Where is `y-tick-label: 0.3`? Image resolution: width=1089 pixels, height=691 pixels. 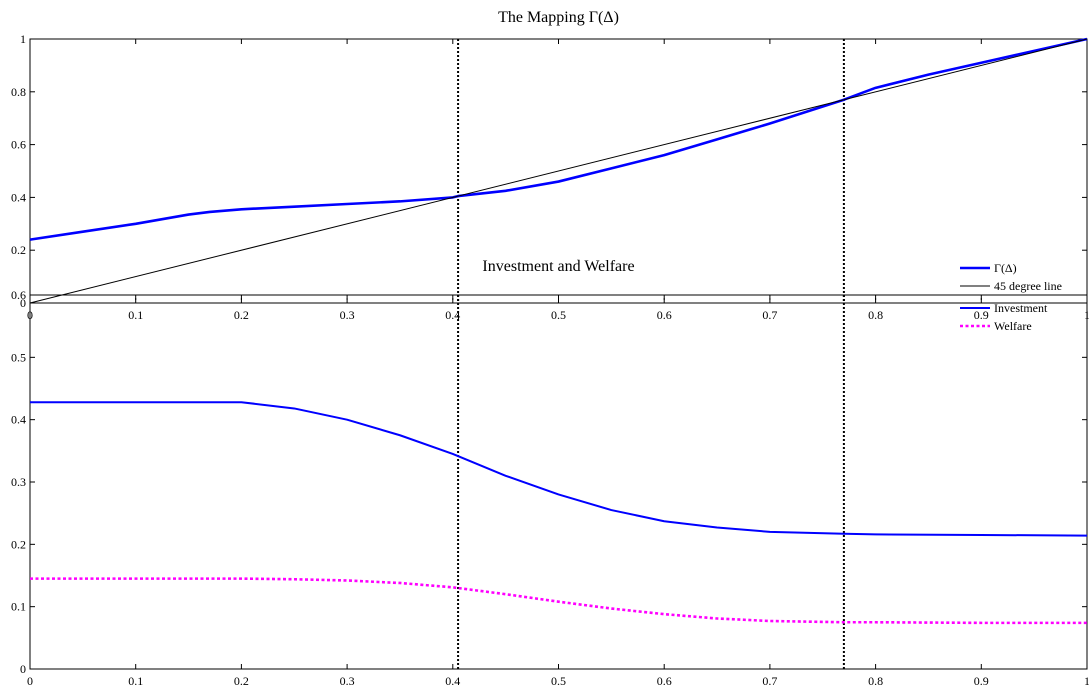 y-tick-label: 0.3 is located at coordinates (18, 482).